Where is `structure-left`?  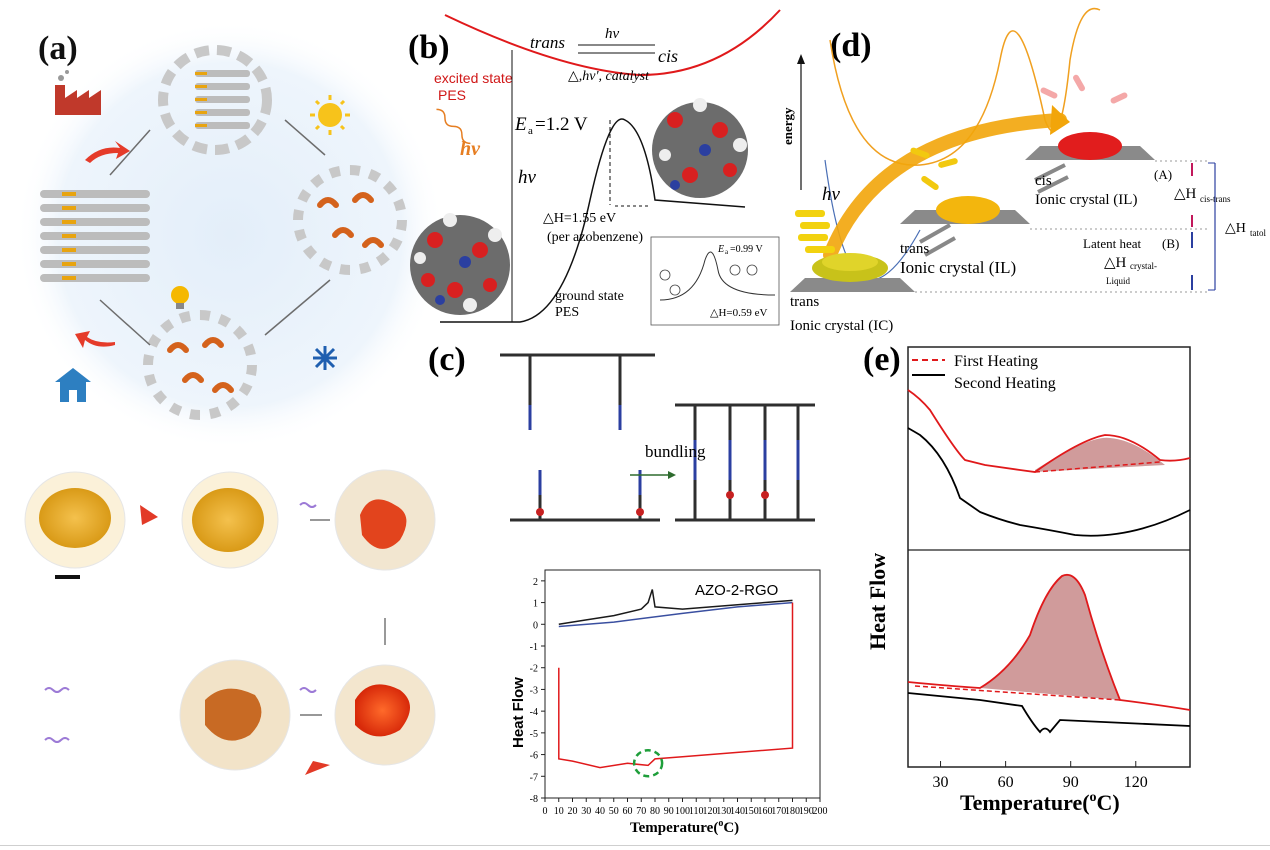 structure-left is located at coordinates (580, 437).